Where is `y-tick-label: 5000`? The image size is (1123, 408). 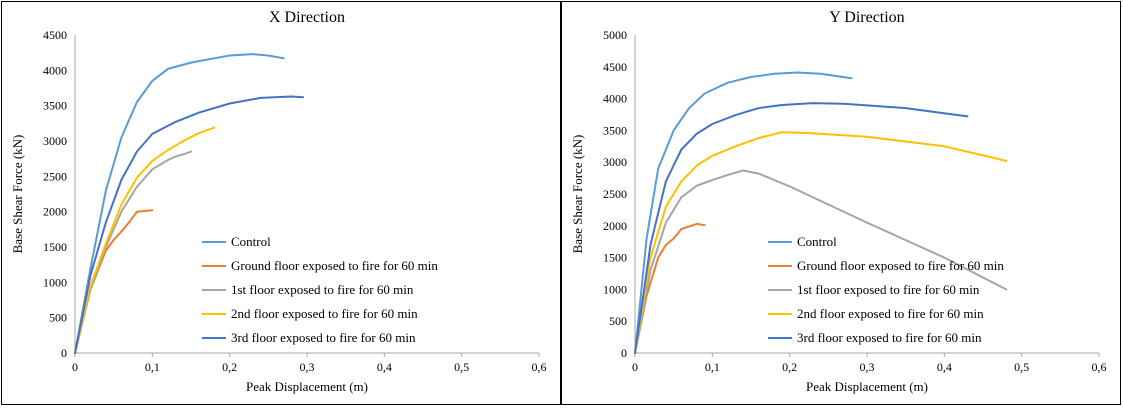 y-tick-label: 5000 is located at coordinates (615, 35).